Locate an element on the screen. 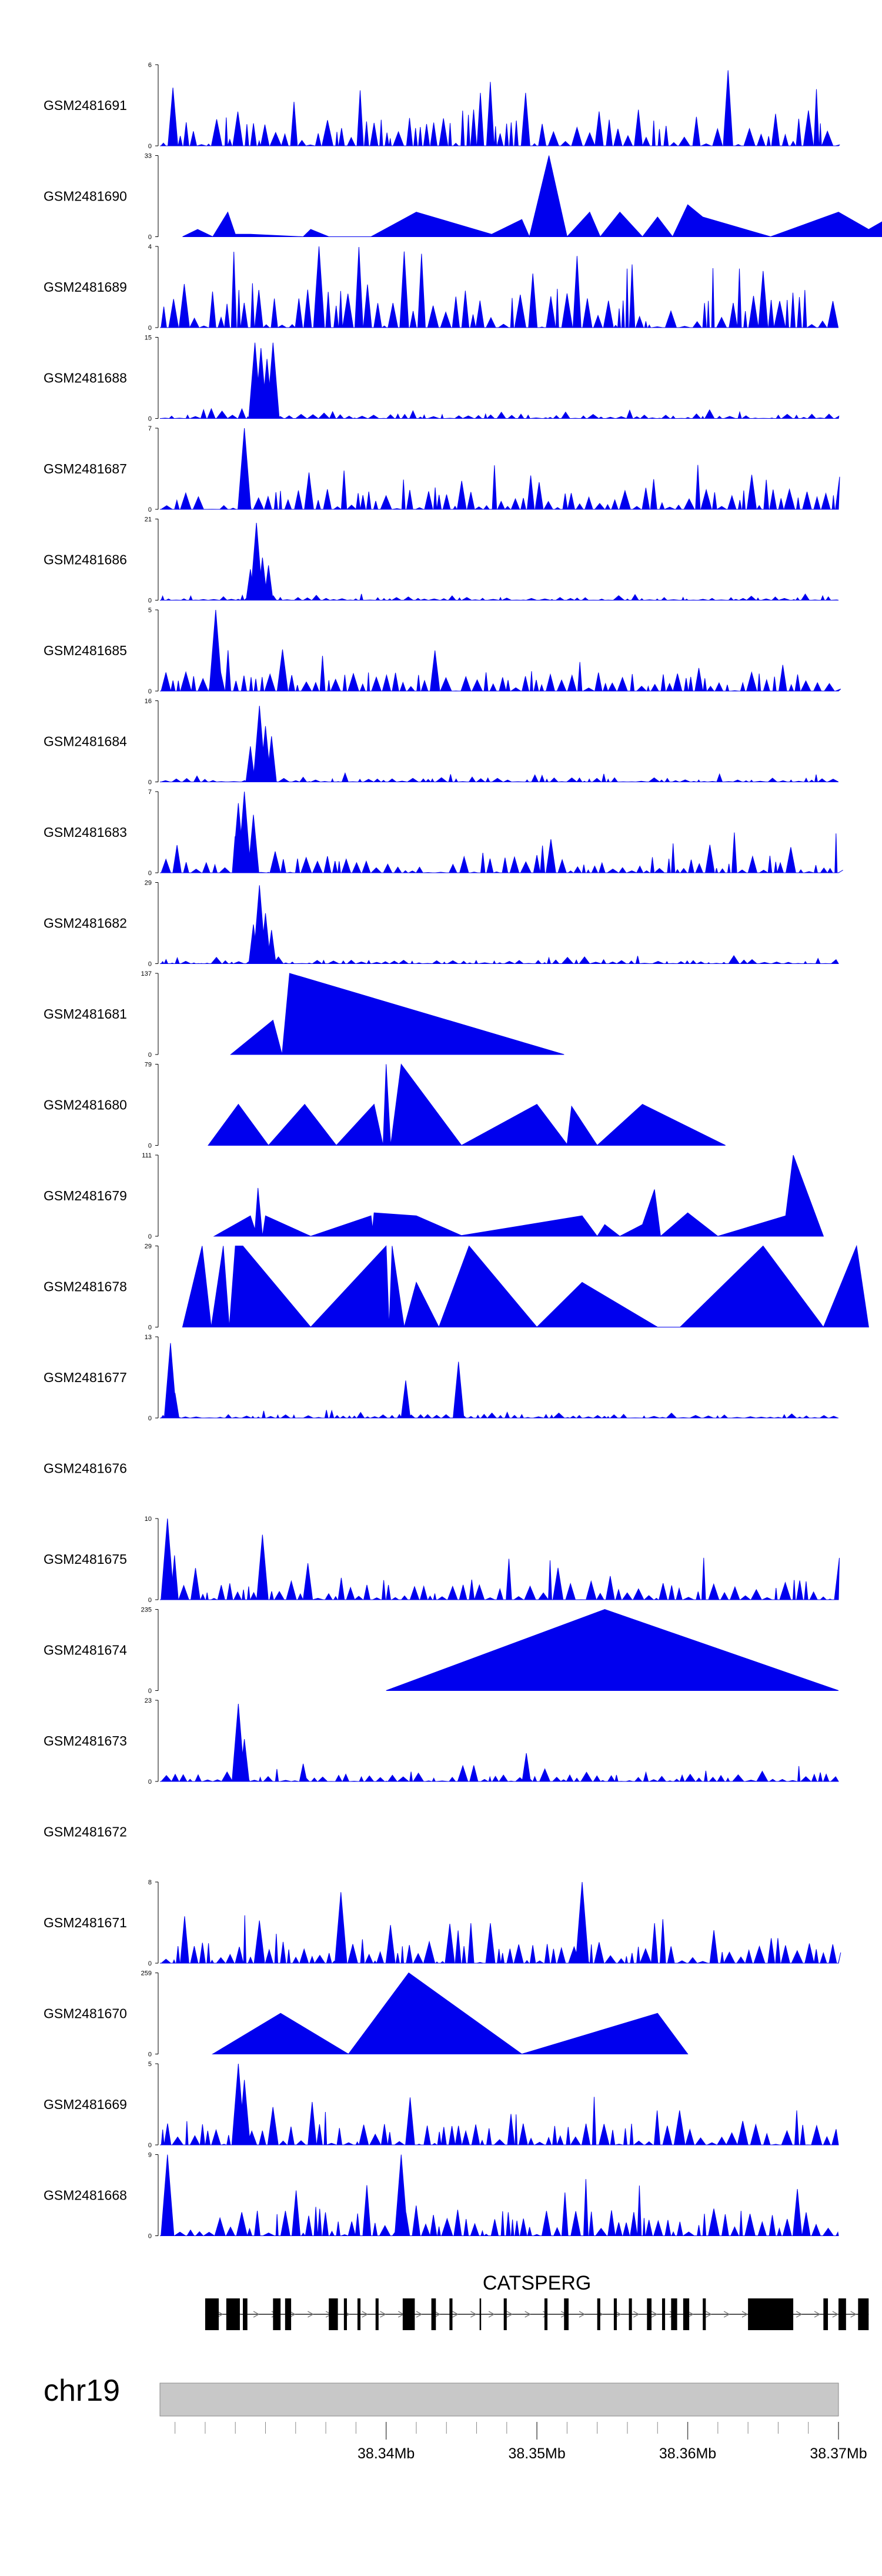  axis-tick-label: 38.35Mb is located at coordinates (536, 2453).